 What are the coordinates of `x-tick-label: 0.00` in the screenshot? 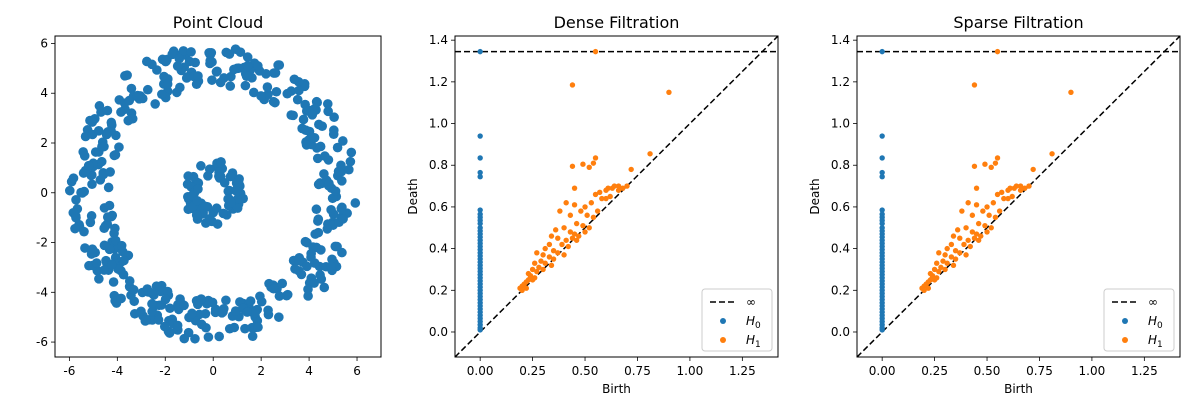 It's located at (480, 371).